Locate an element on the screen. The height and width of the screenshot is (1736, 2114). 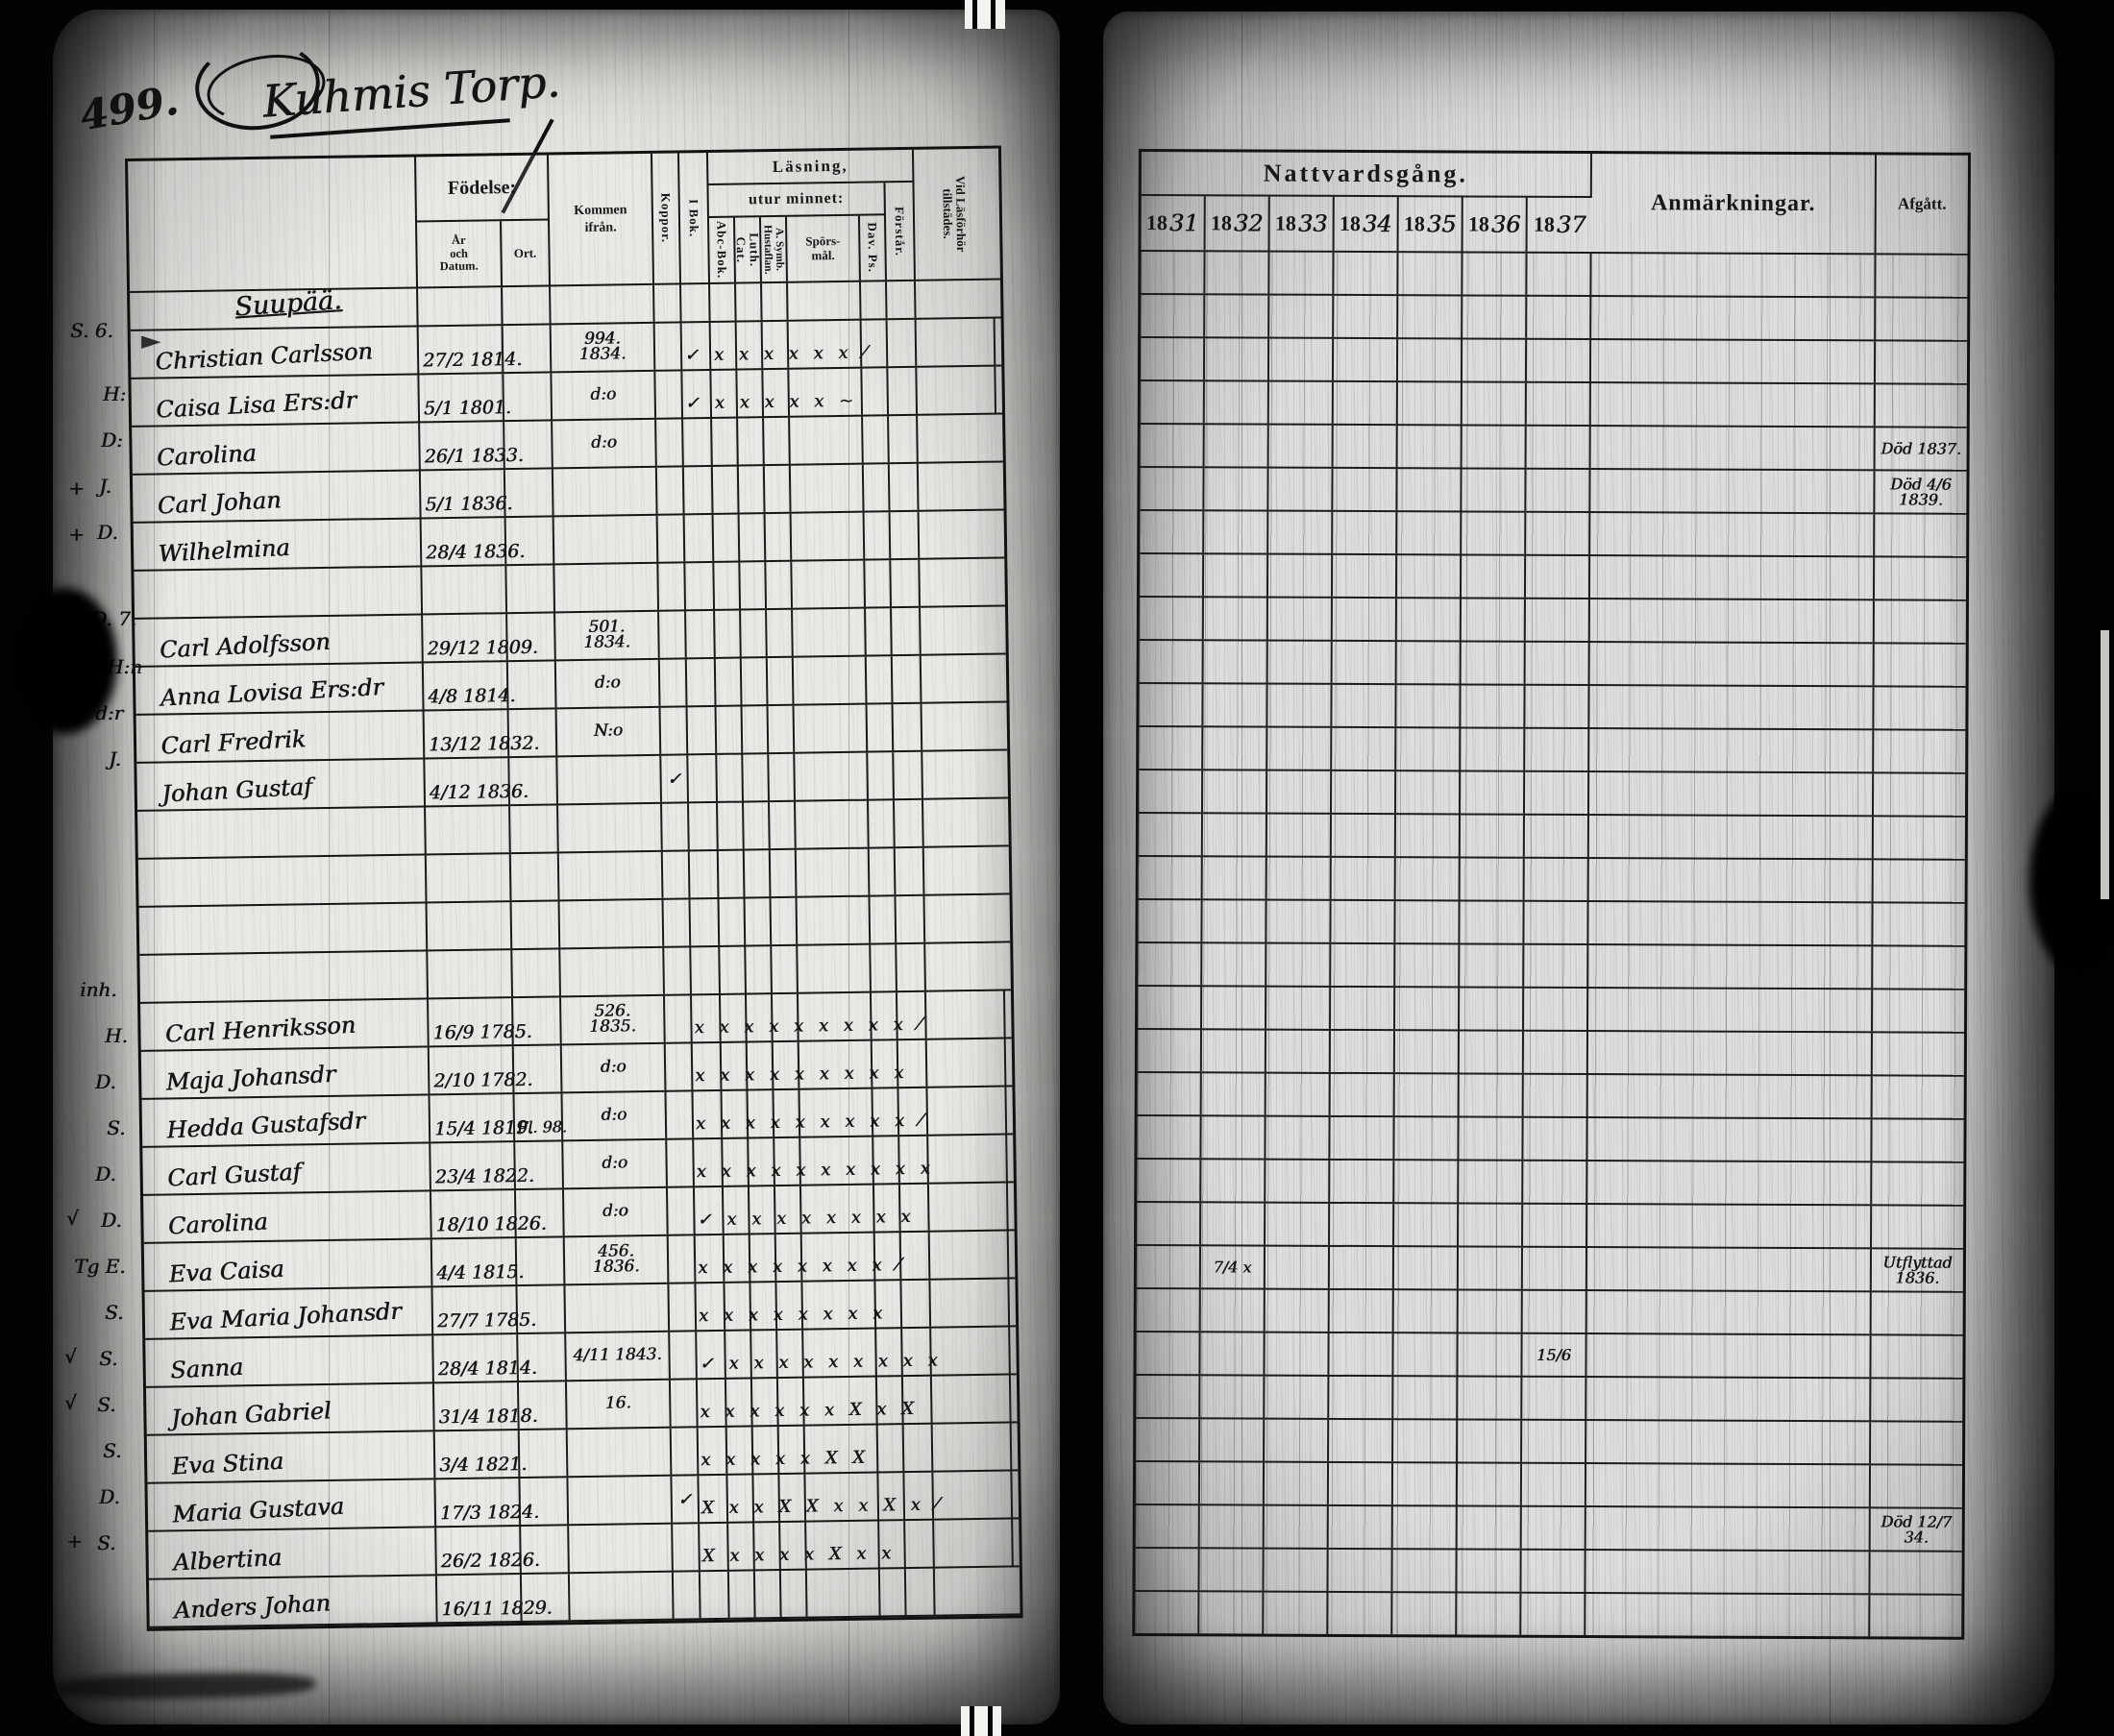
vid-cell is located at coordinates (960, 630).